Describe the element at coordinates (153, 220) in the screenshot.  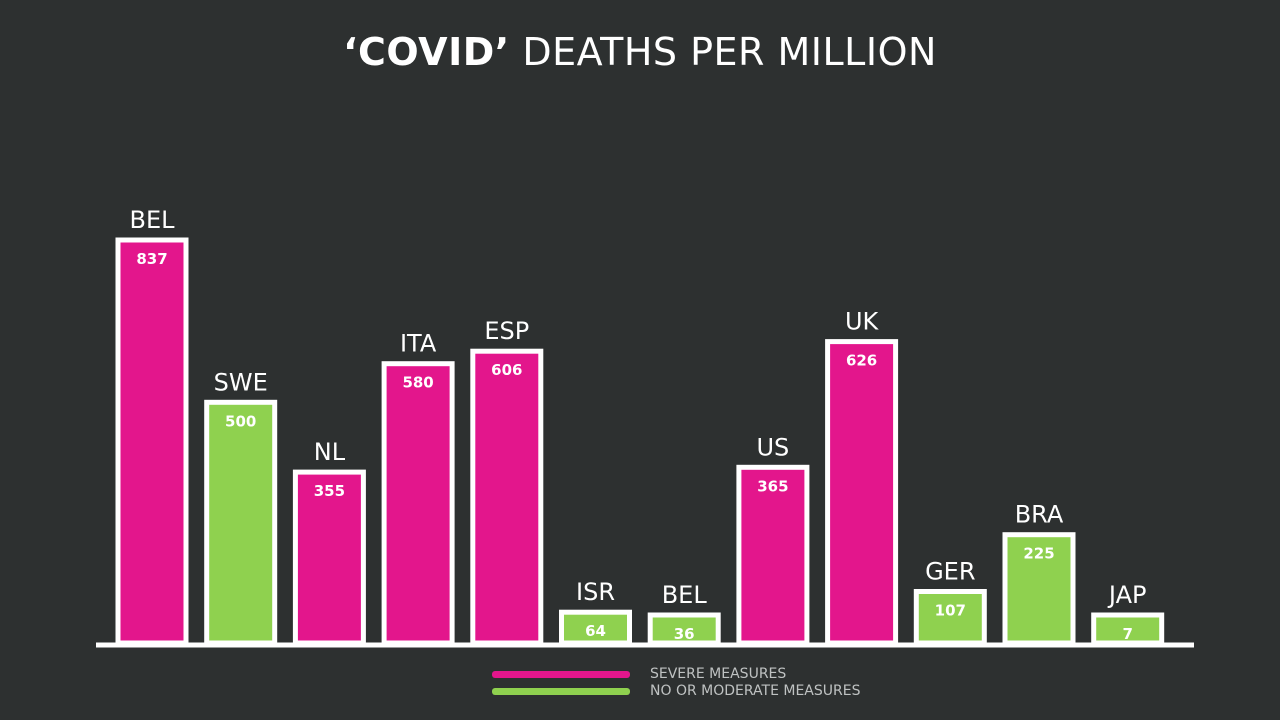
I see `category-label-bel-0: BEL` at that location.